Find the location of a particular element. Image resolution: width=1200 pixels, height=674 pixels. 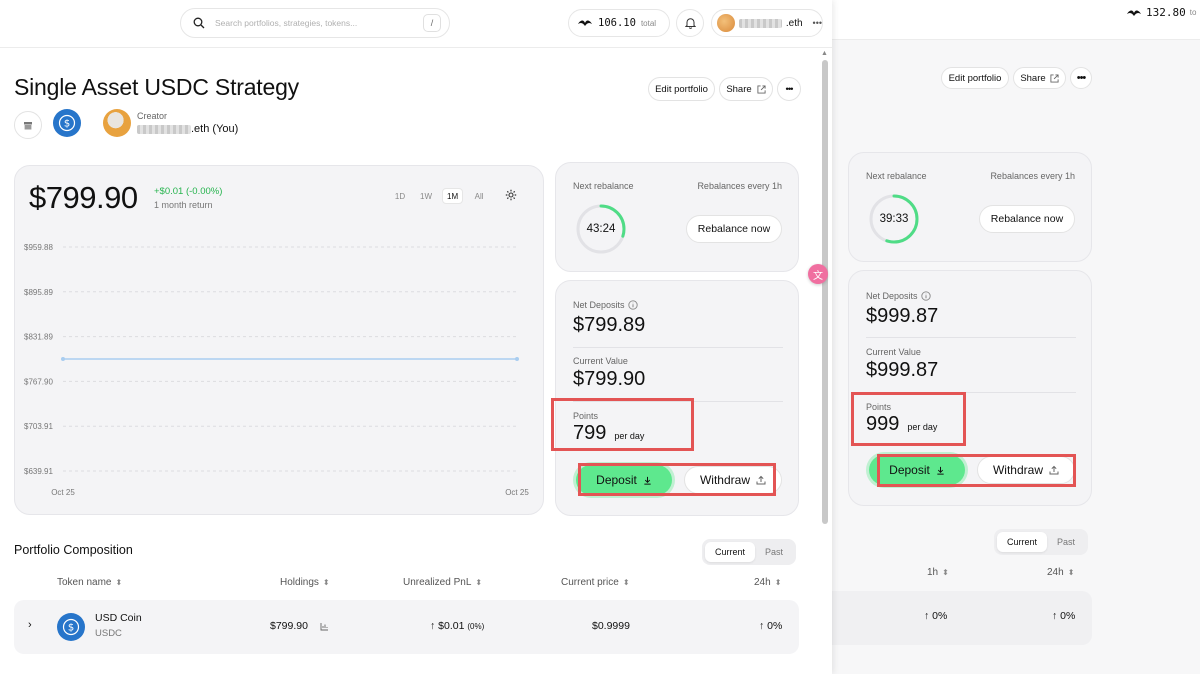

points-label: Points is located at coordinates (586, 416).